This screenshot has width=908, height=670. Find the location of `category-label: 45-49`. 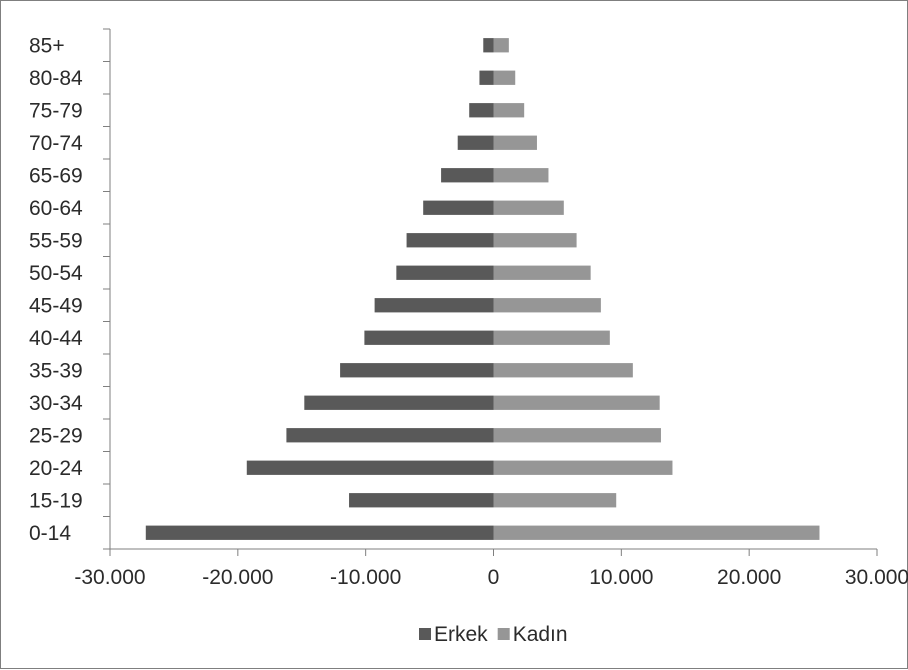

category-label: 45-49 is located at coordinates (56, 305).